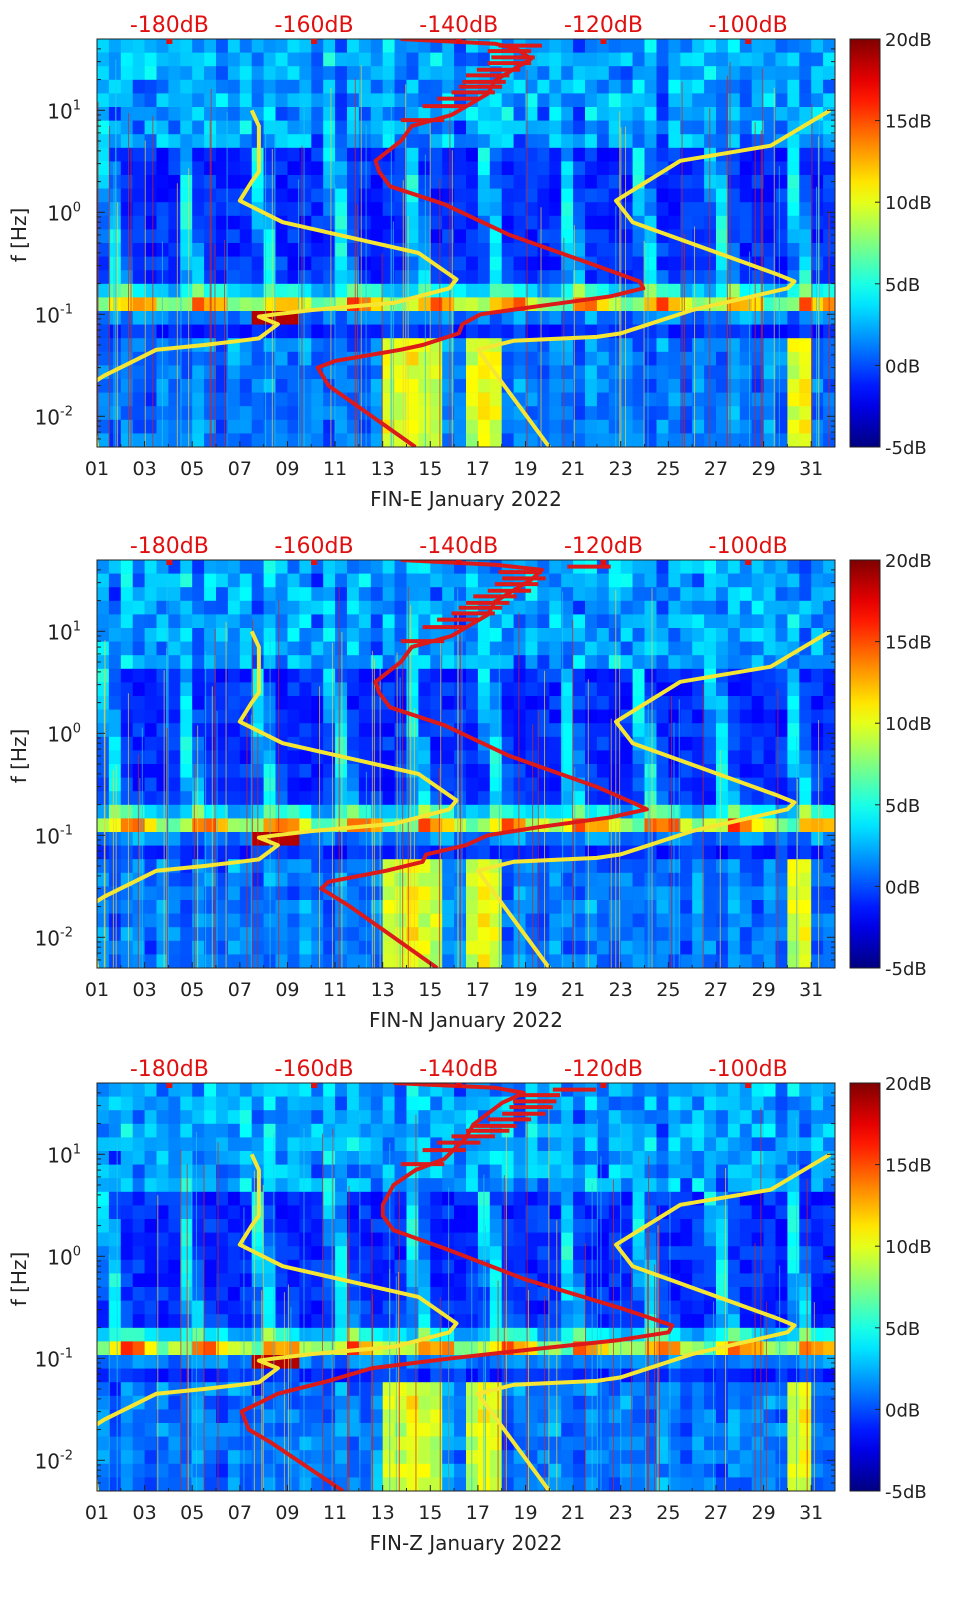  Describe the element at coordinates (763, 469) in the screenshot. I see `x-tick-label: 29` at that location.